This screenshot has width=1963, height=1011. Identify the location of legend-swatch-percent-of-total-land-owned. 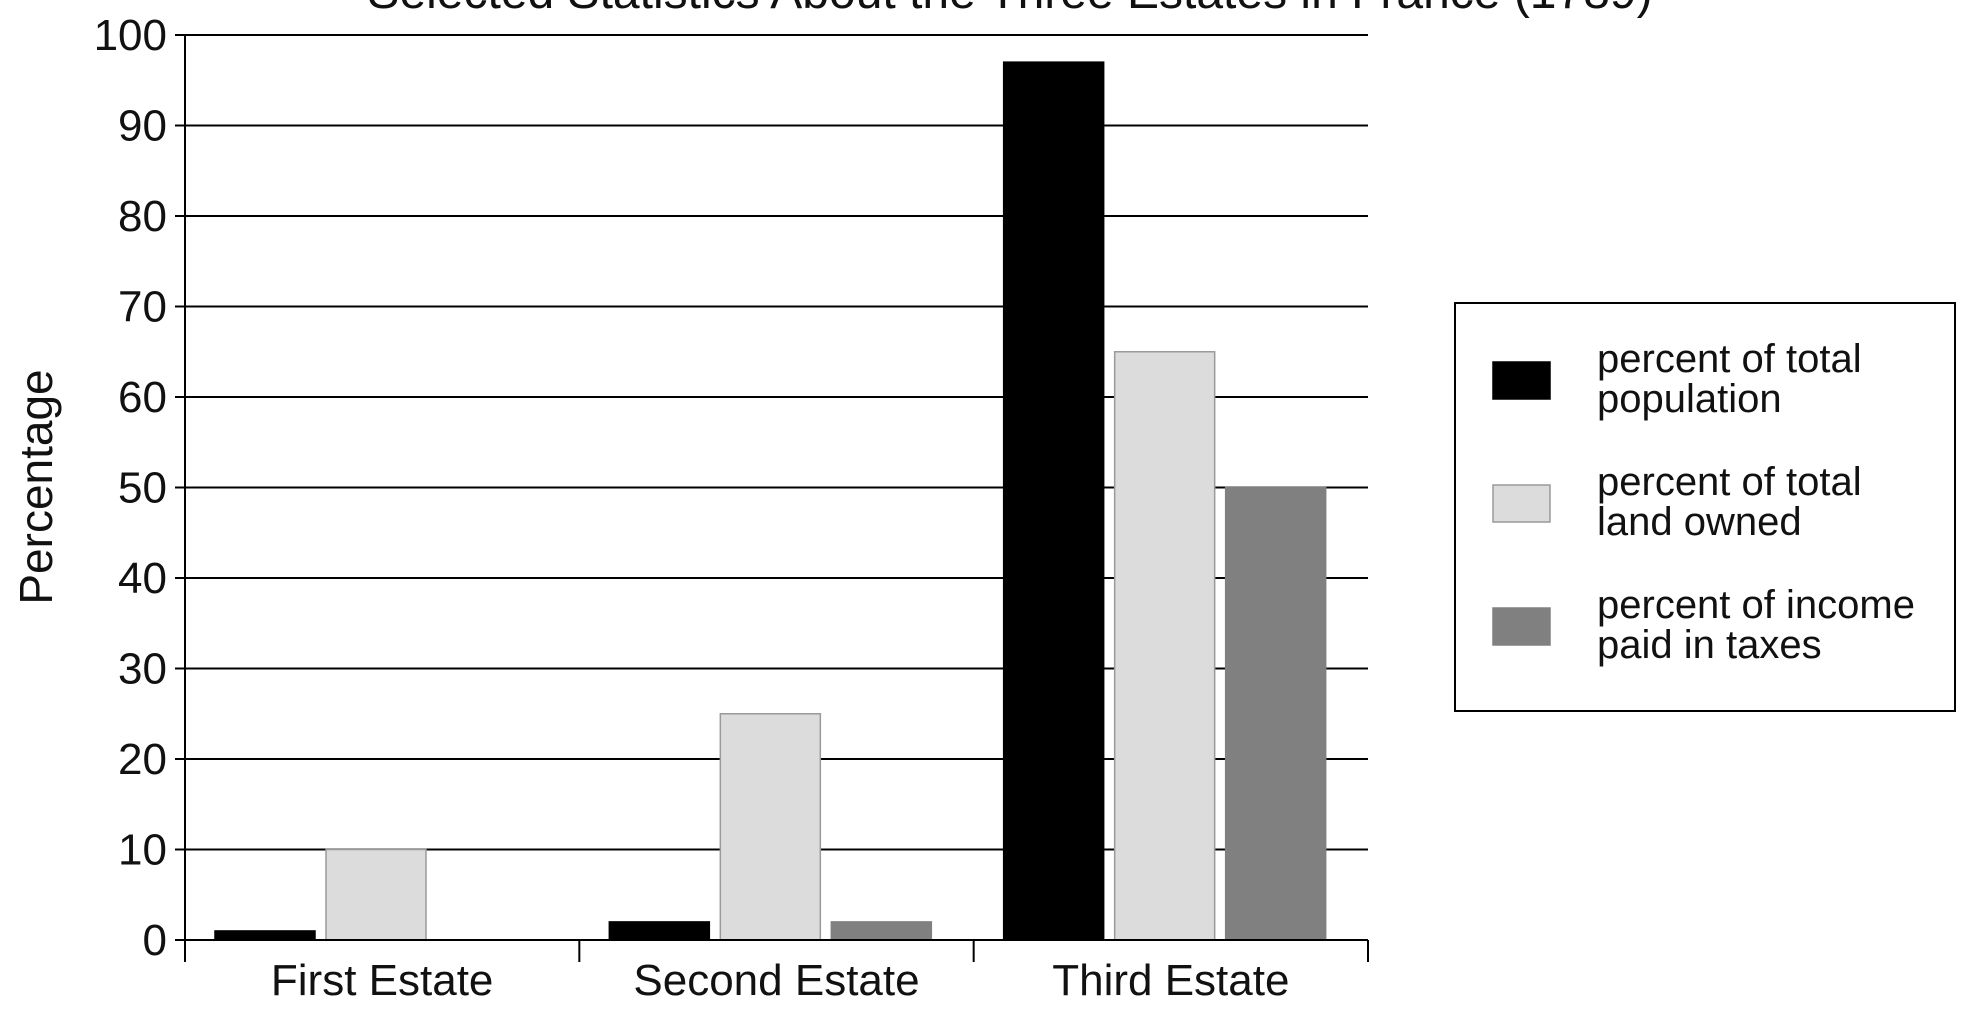
(1521, 503).